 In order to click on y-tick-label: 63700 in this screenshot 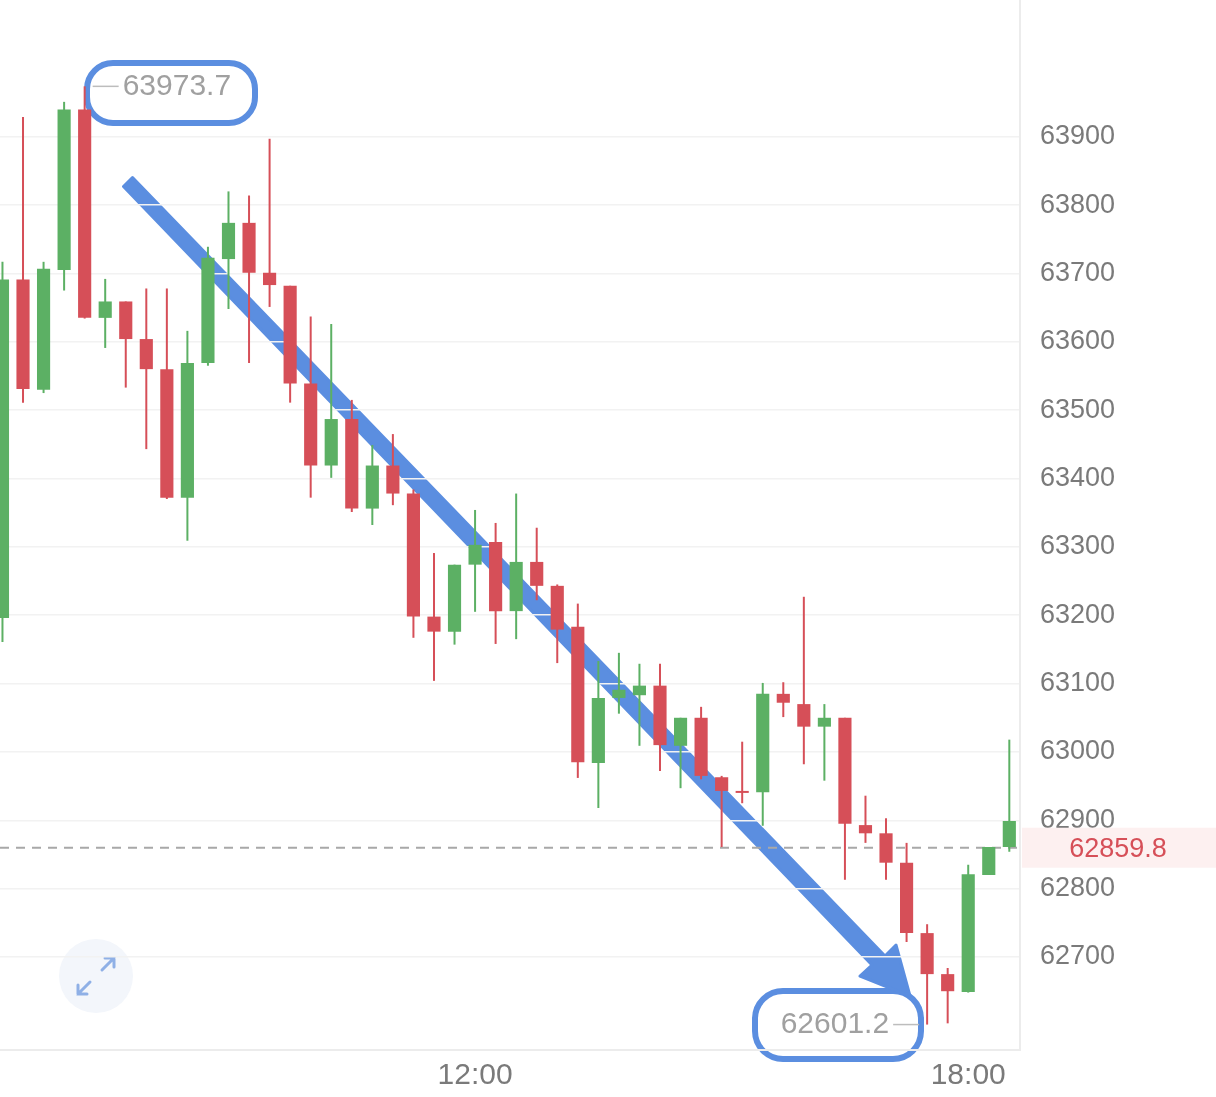, I will do `click(1078, 271)`.